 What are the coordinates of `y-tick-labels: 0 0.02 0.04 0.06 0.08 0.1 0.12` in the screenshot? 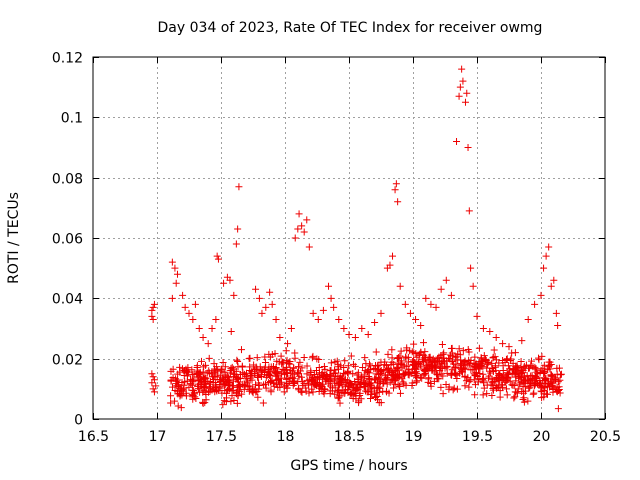 It's located at (67, 240).